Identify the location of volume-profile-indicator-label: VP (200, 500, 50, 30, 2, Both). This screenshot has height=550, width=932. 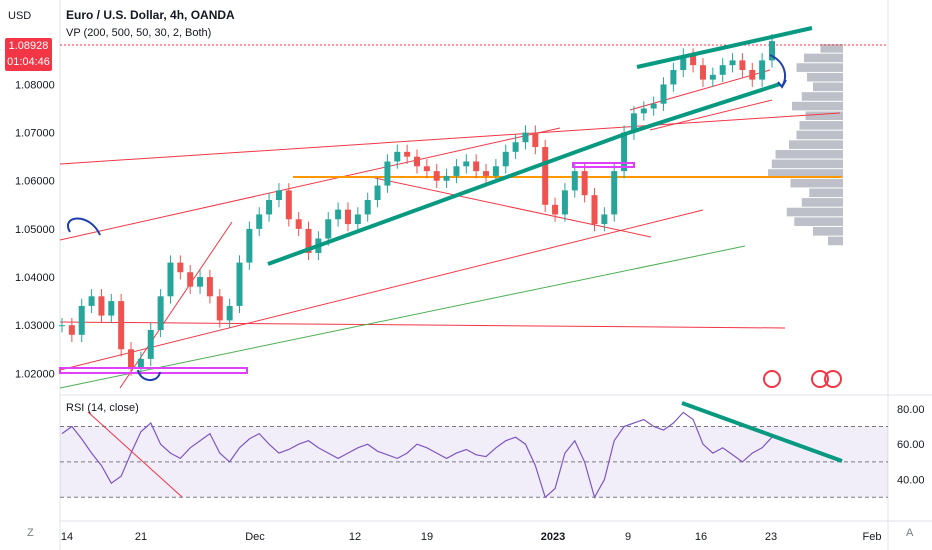
(139, 33).